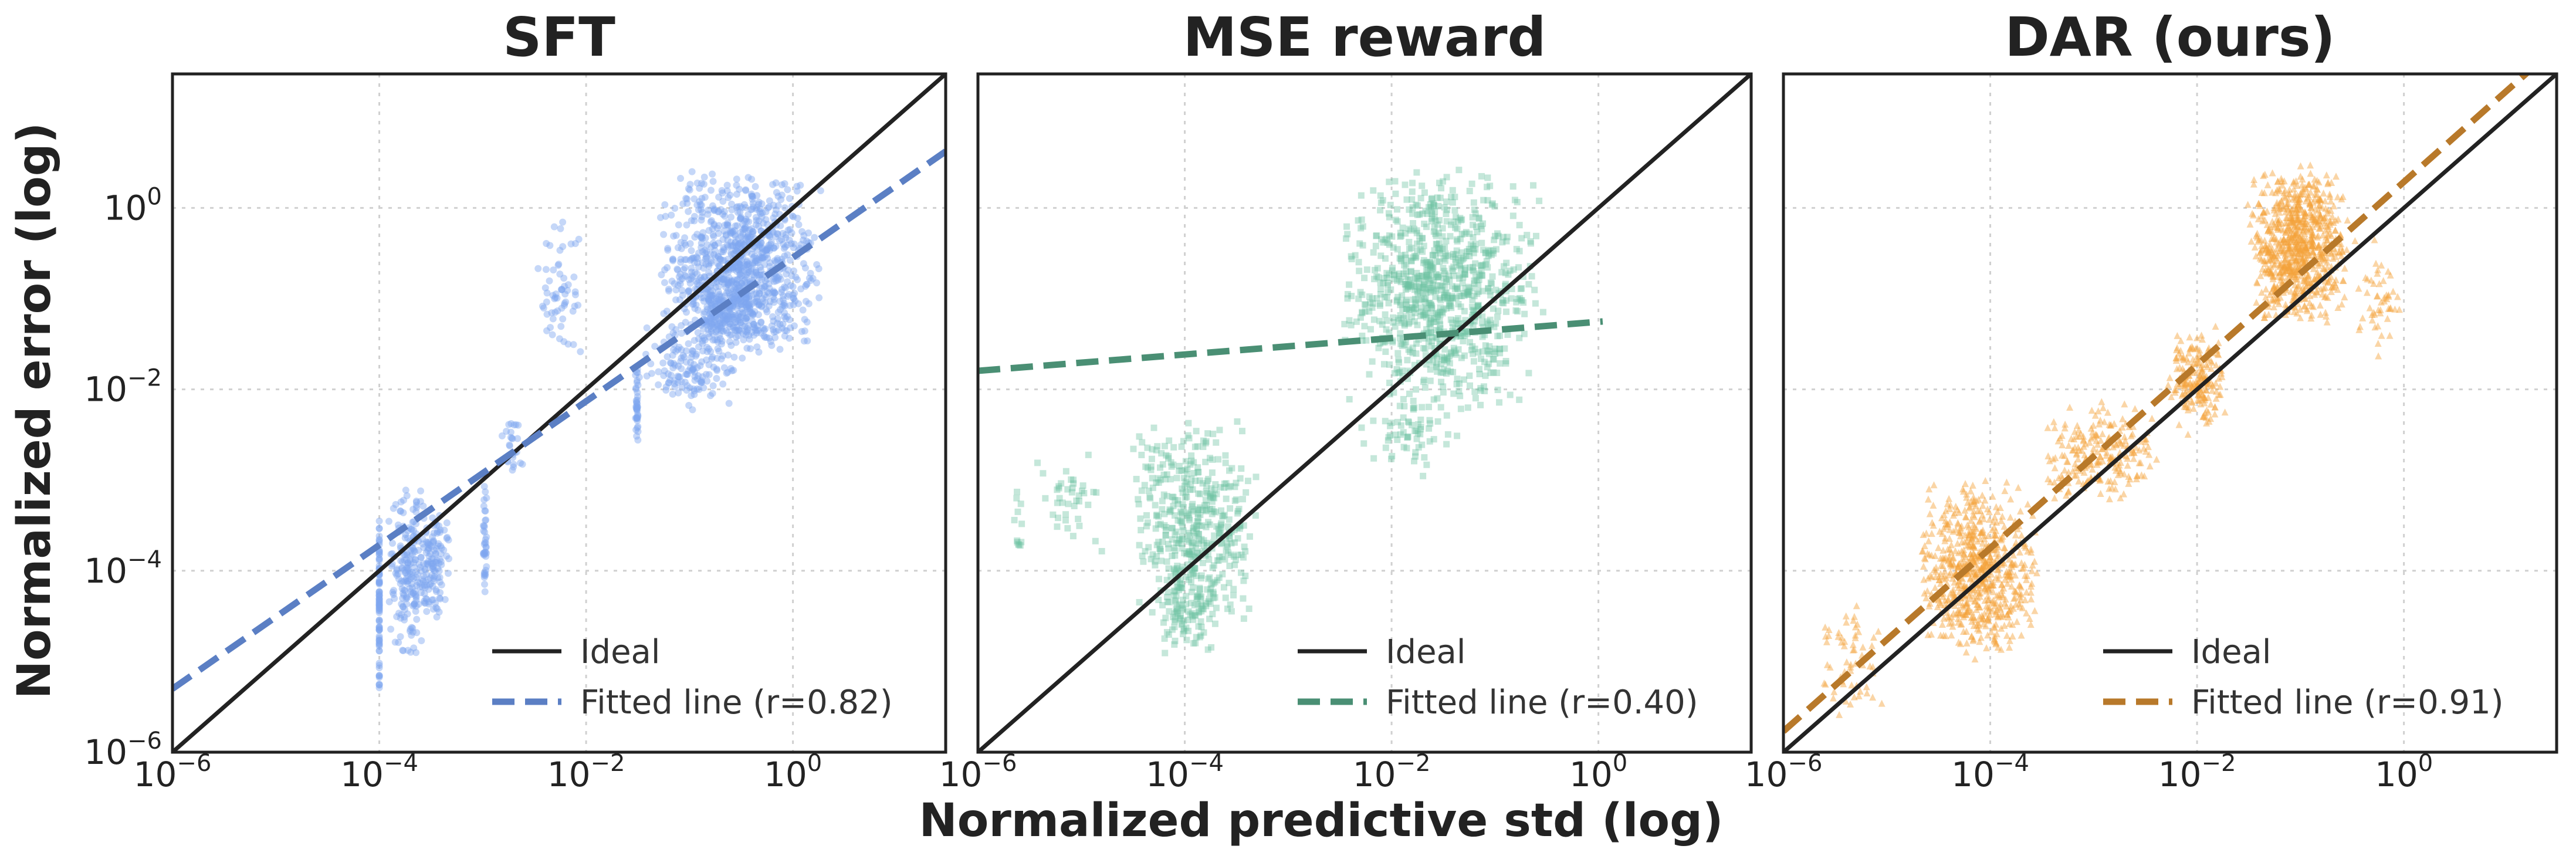 The width and height of the screenshot is (2576, 866). I want to click on panel-1-y-tick-3: 100, so click(133, 205).